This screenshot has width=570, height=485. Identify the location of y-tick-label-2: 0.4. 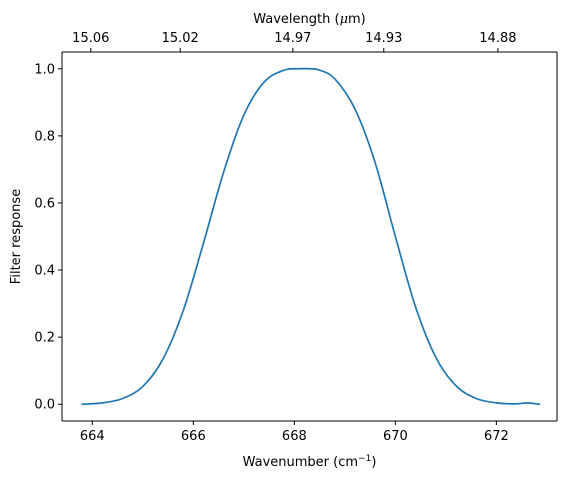
(44, 271).